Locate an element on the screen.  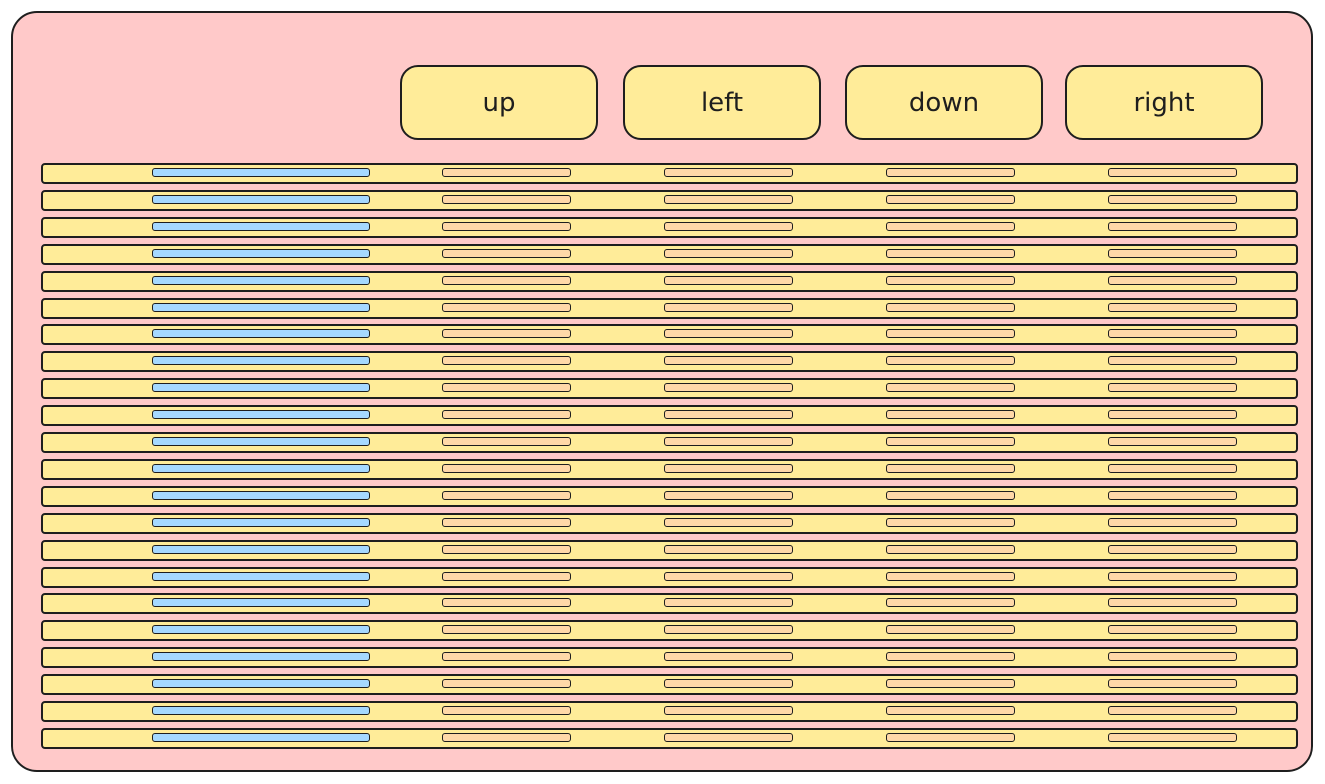
left-button: left is located at coordinates (722, 102).